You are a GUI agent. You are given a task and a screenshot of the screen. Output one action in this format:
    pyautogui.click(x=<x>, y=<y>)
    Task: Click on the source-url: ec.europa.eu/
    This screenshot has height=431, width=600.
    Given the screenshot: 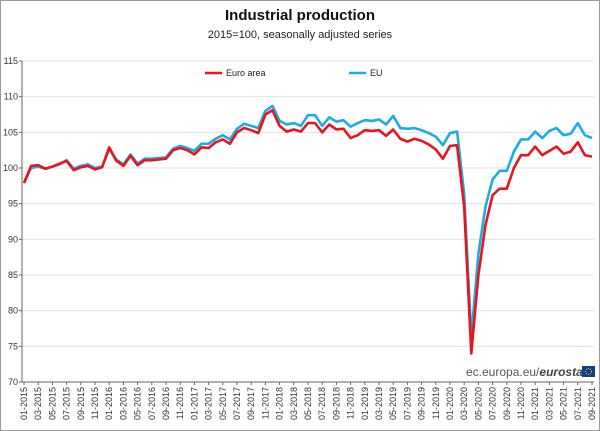 What is the action you would take?
    pyautogui.click(x=503, y=372)
    